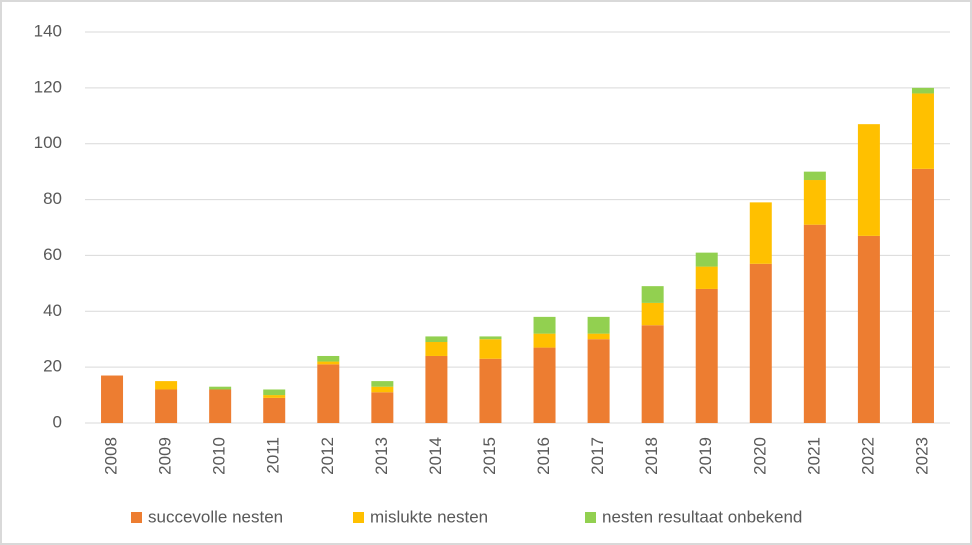 The height and width of the screenshot is (545, 972). What do you see at coordinates (813, 456) in the screenshot?
I see `x-tick-label: 2021` at bounding box center [813, 456].